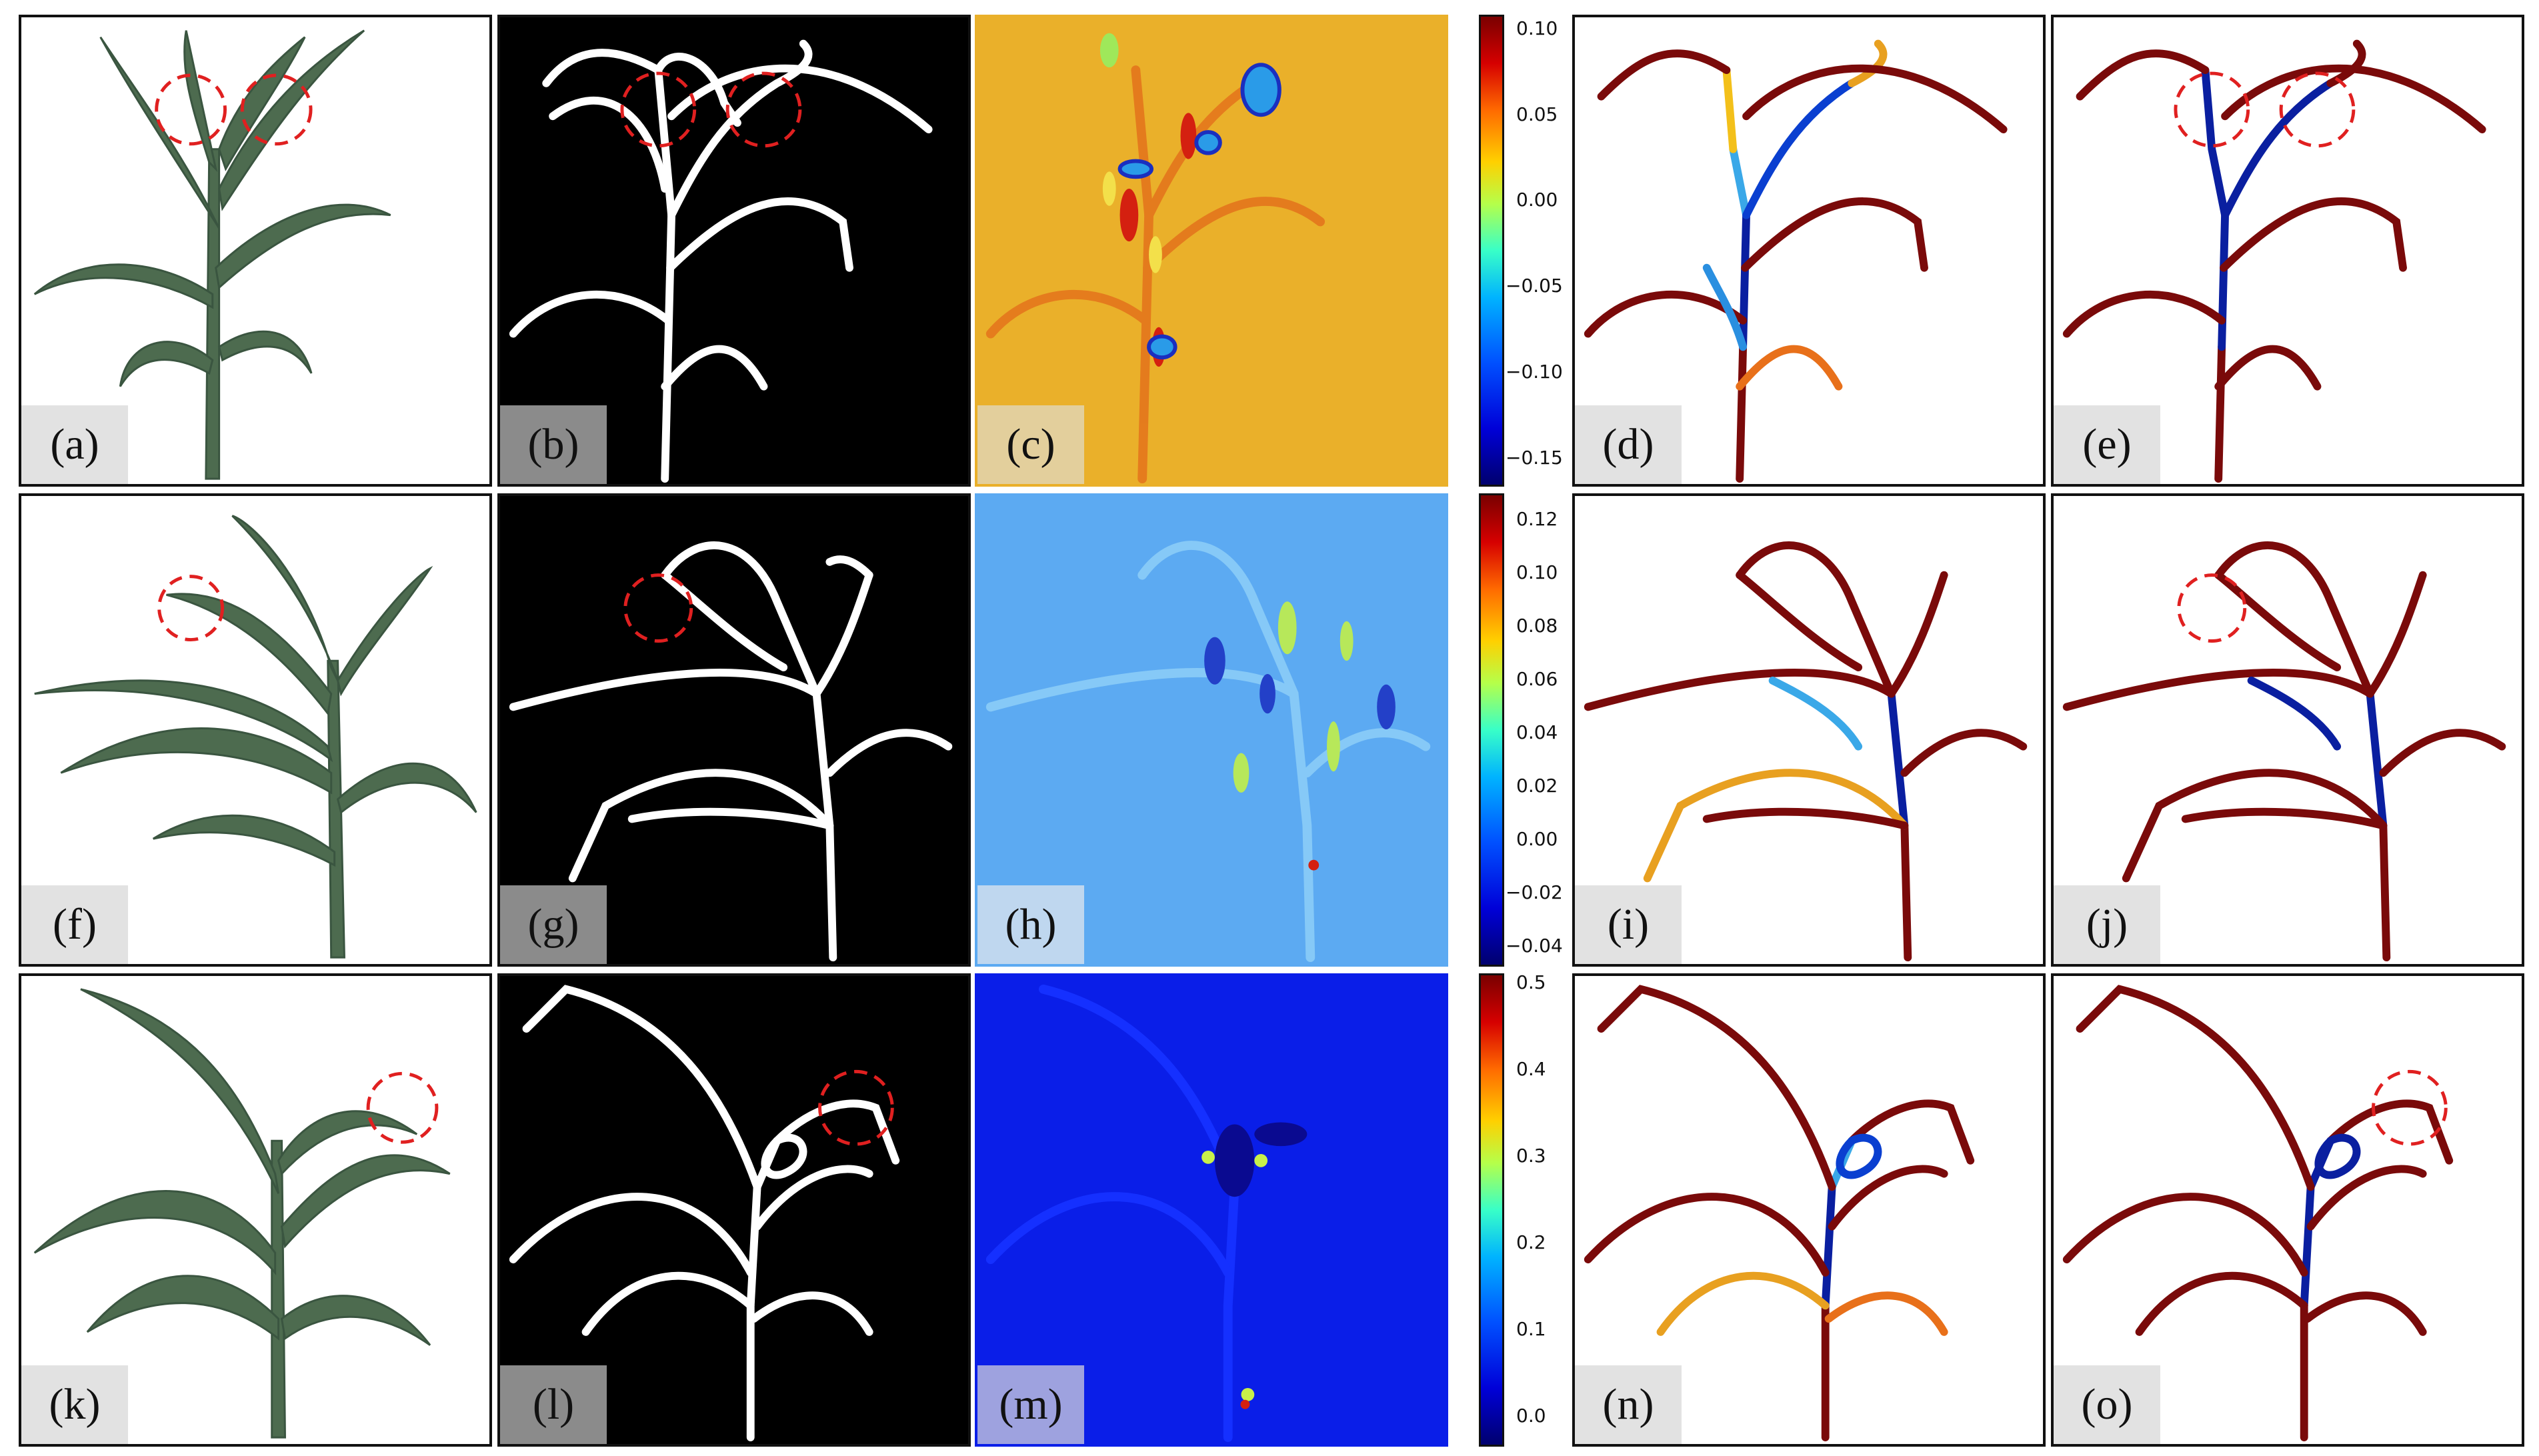 The width and height of the screenshot is (2539, 1456). What do you see at coordinates (1534, 286) in the screenshot?
I see `colorbar-tick: −0.05` at bounding box center [1534, 286].